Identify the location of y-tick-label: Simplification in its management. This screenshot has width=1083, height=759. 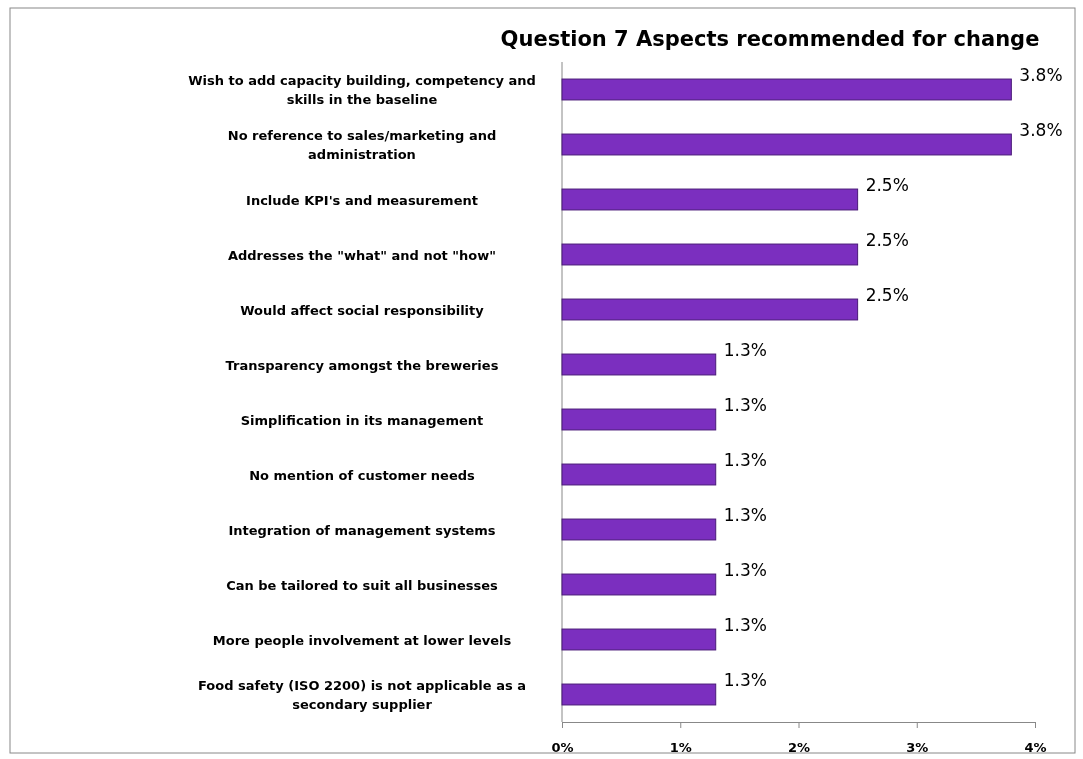
(362, 420).